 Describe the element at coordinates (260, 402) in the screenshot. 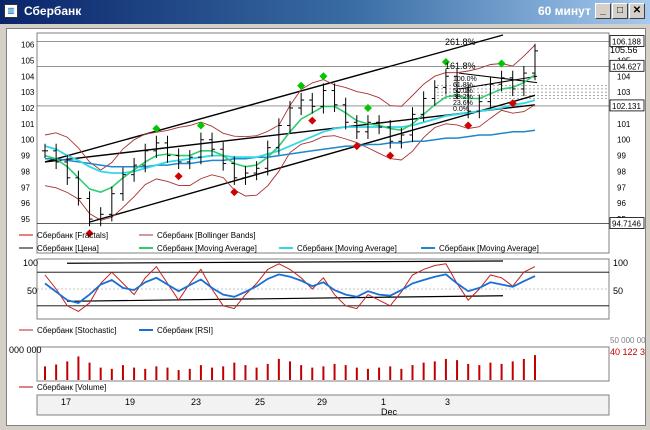

I see `date-25: 25` at that location.